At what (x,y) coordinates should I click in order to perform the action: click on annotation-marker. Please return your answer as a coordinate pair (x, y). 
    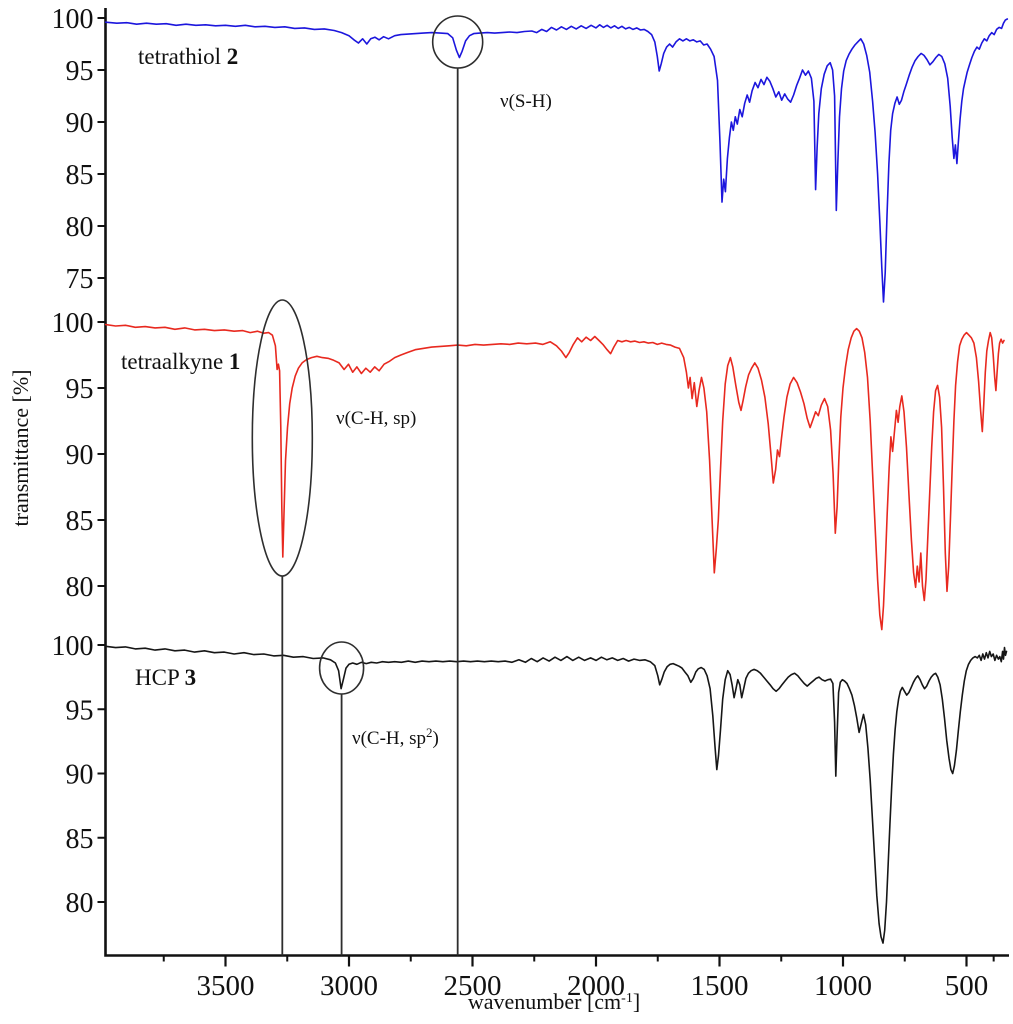
    Looking at the image, I should click on (457, 42).